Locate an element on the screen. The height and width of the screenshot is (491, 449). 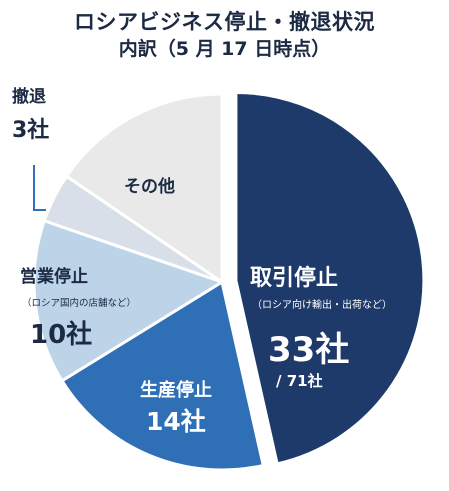
slice-other is located at coordinates (144, 188).